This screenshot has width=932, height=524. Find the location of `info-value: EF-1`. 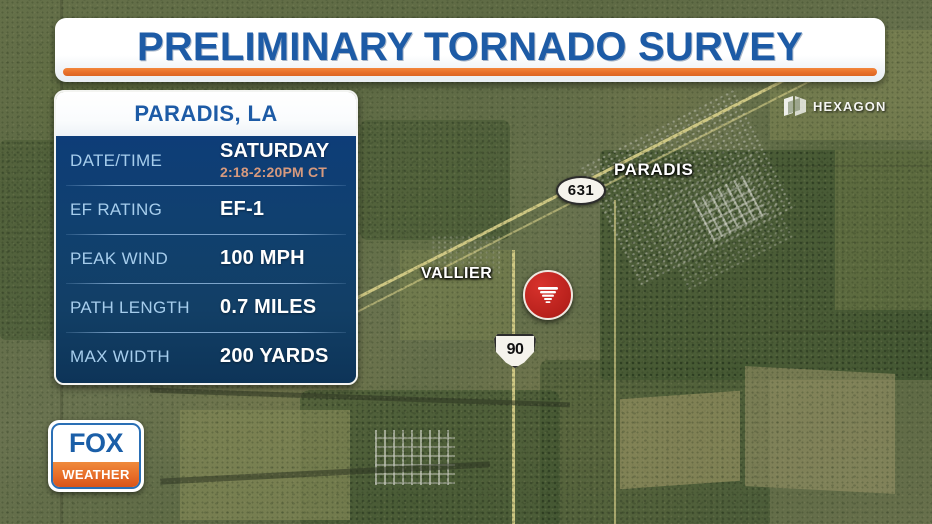

info-value: EF-1 is located at coordinates (242, 209).